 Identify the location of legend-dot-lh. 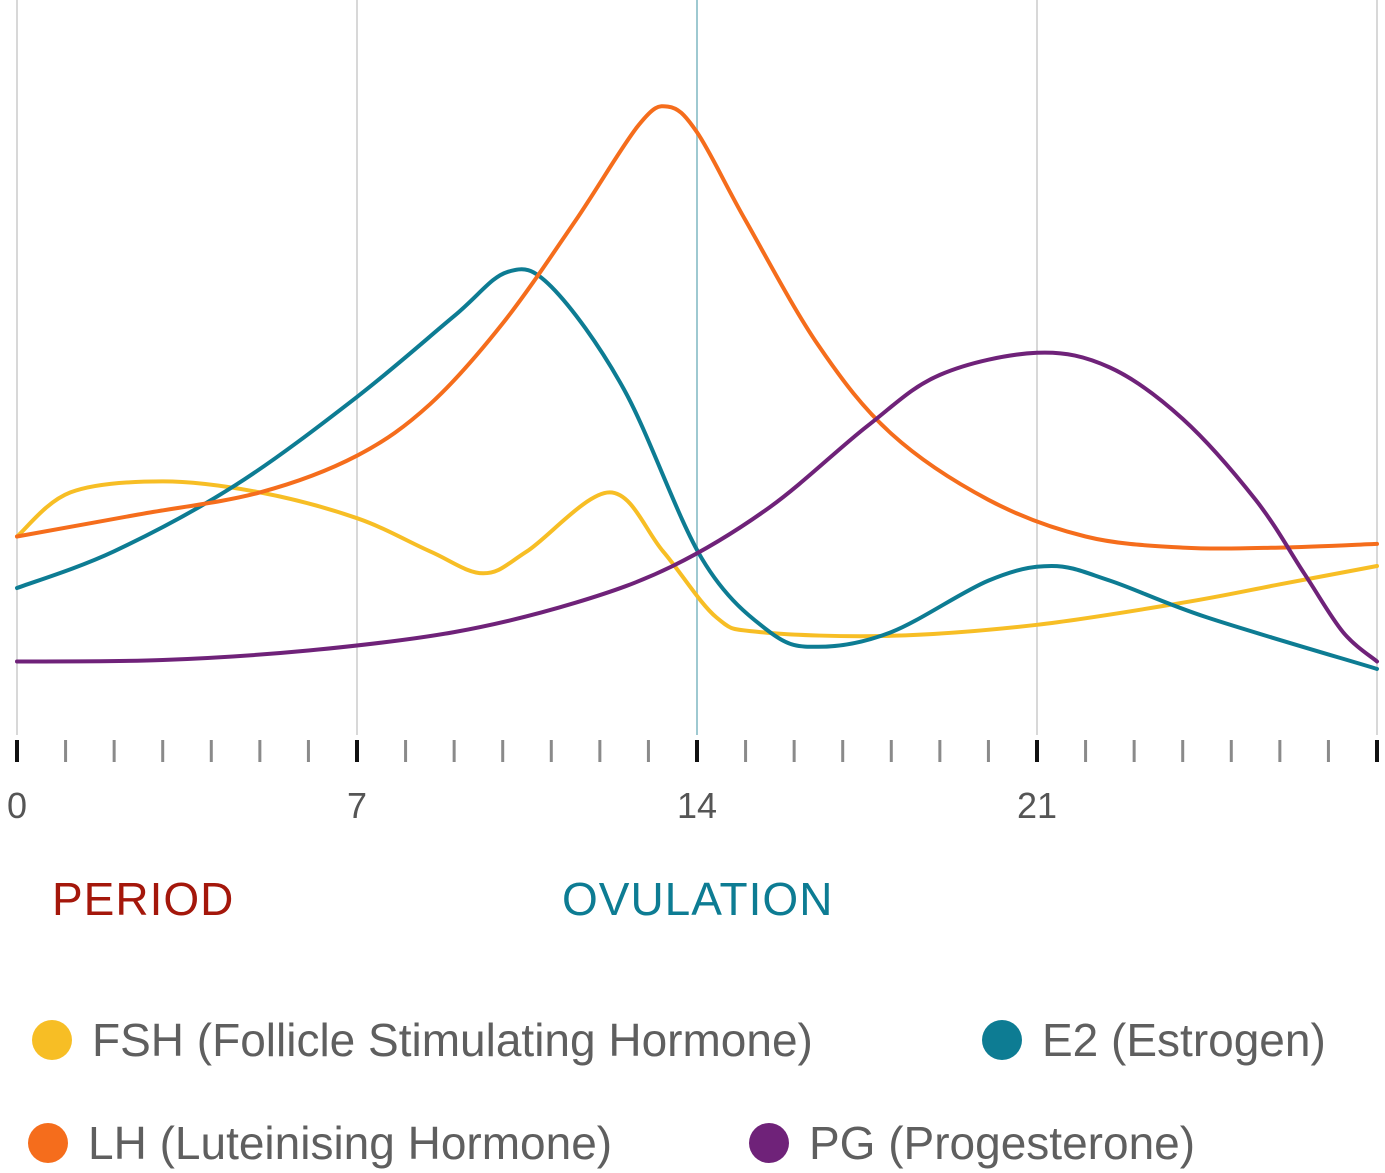
(48, 1143).